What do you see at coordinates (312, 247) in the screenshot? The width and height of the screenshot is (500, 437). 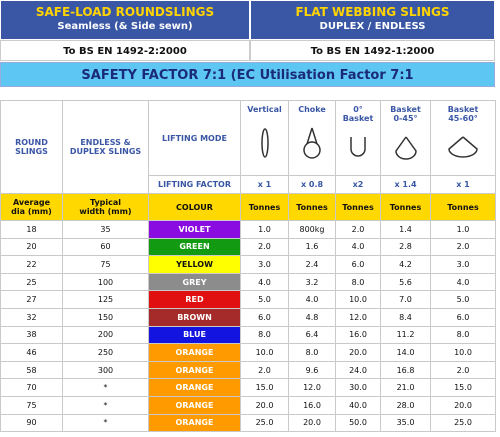 I see `table-cell: 1.6` at bounding box center [312, 247].